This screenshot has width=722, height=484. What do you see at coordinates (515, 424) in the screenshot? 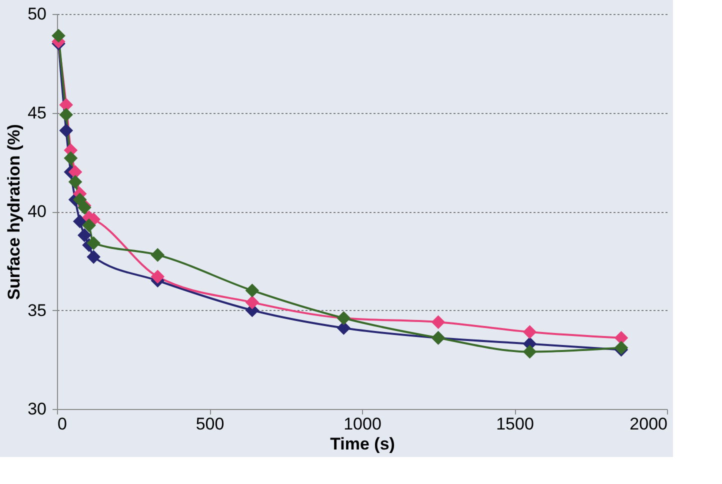
I see `x-tick-label: 1500` at bounding box center [515, 424].